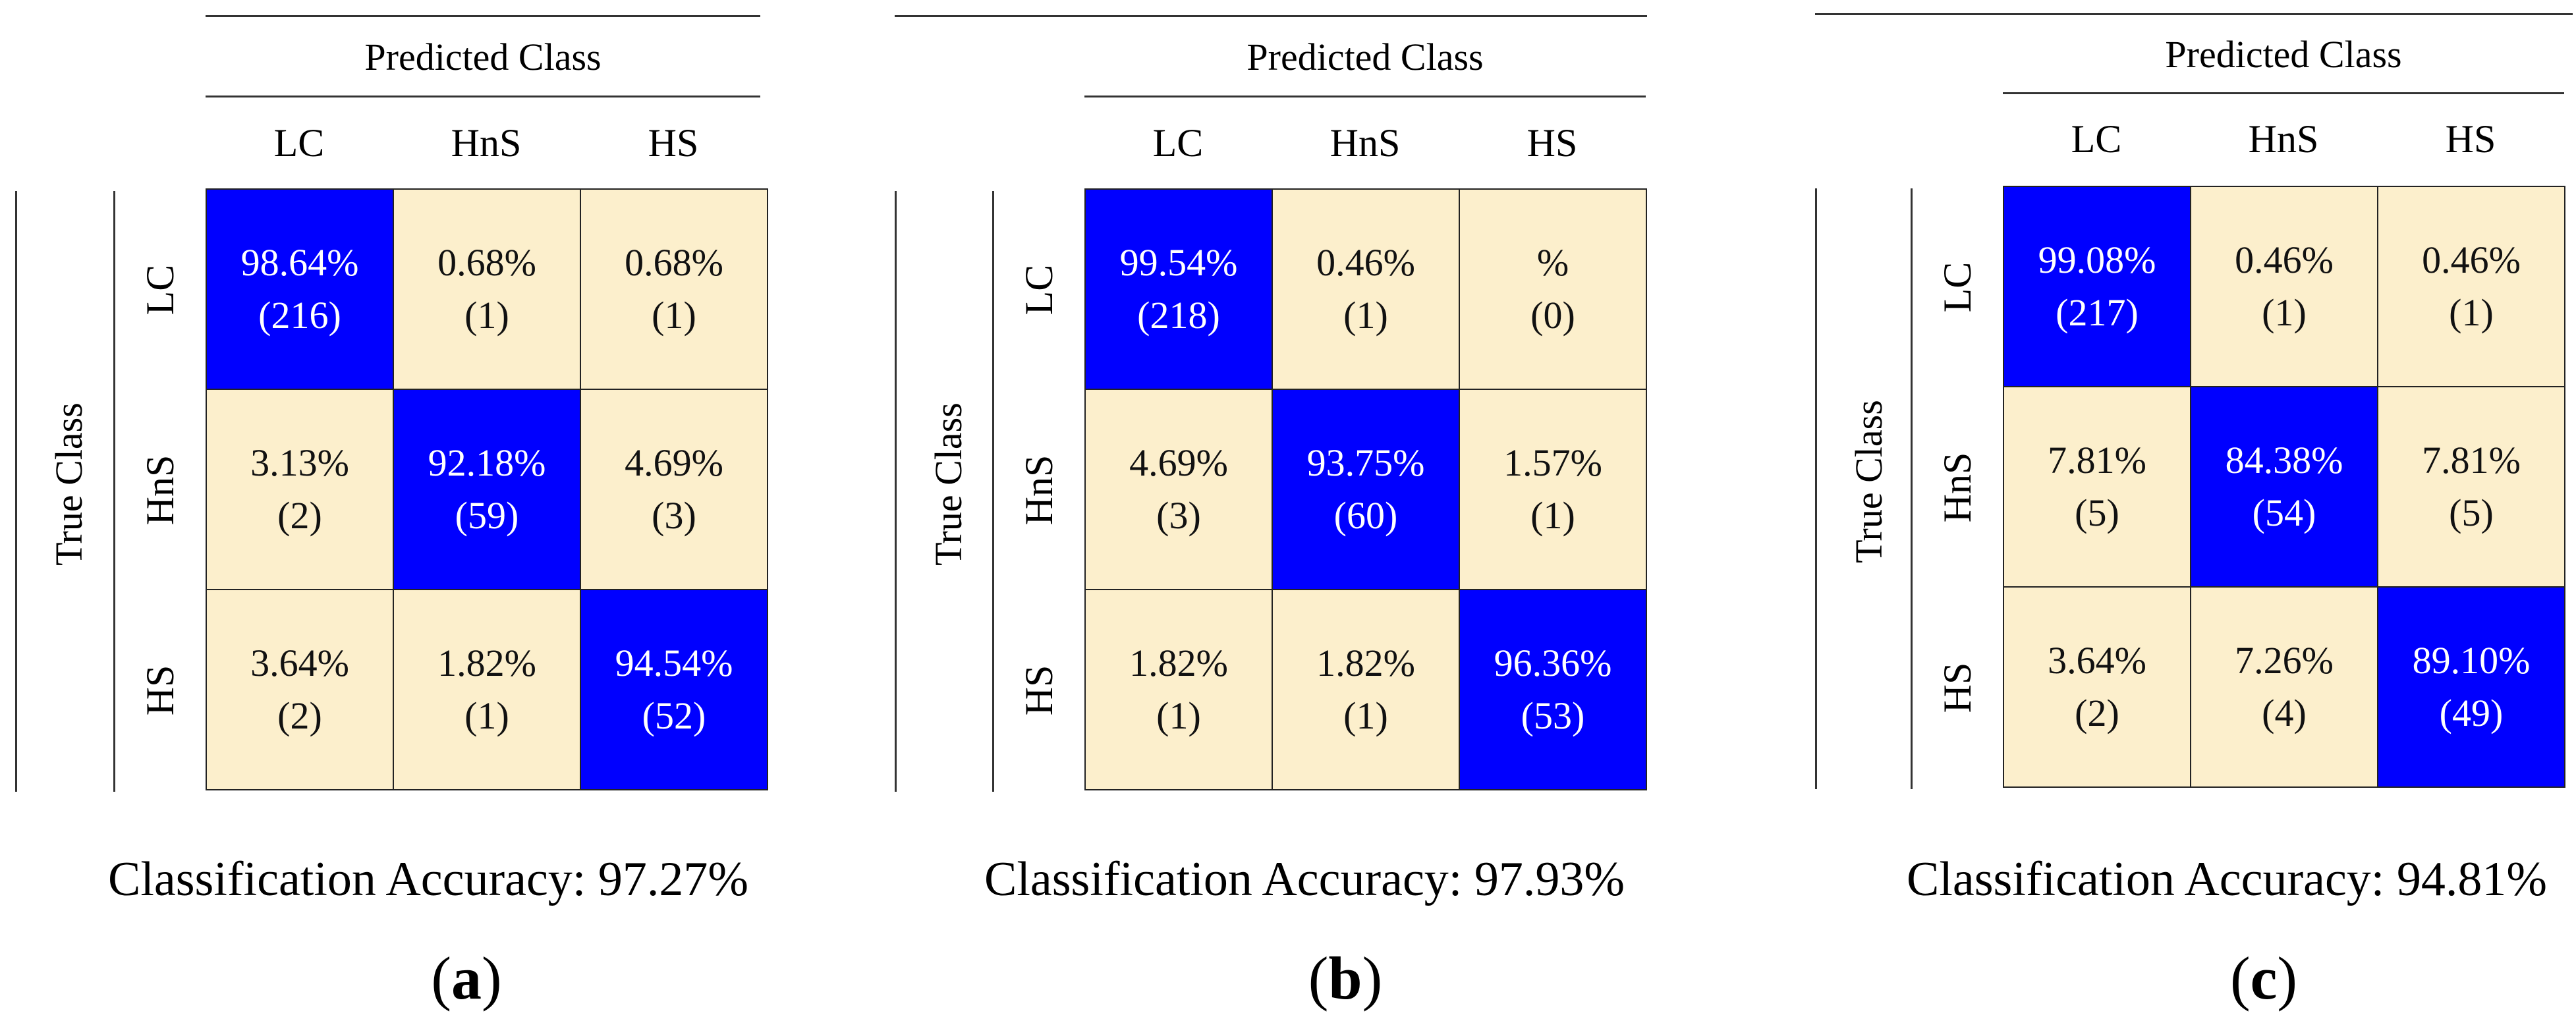  Describe the element at coordinates (1553, 715) in the screenshot. I see `cell-count: (53)` at that location.